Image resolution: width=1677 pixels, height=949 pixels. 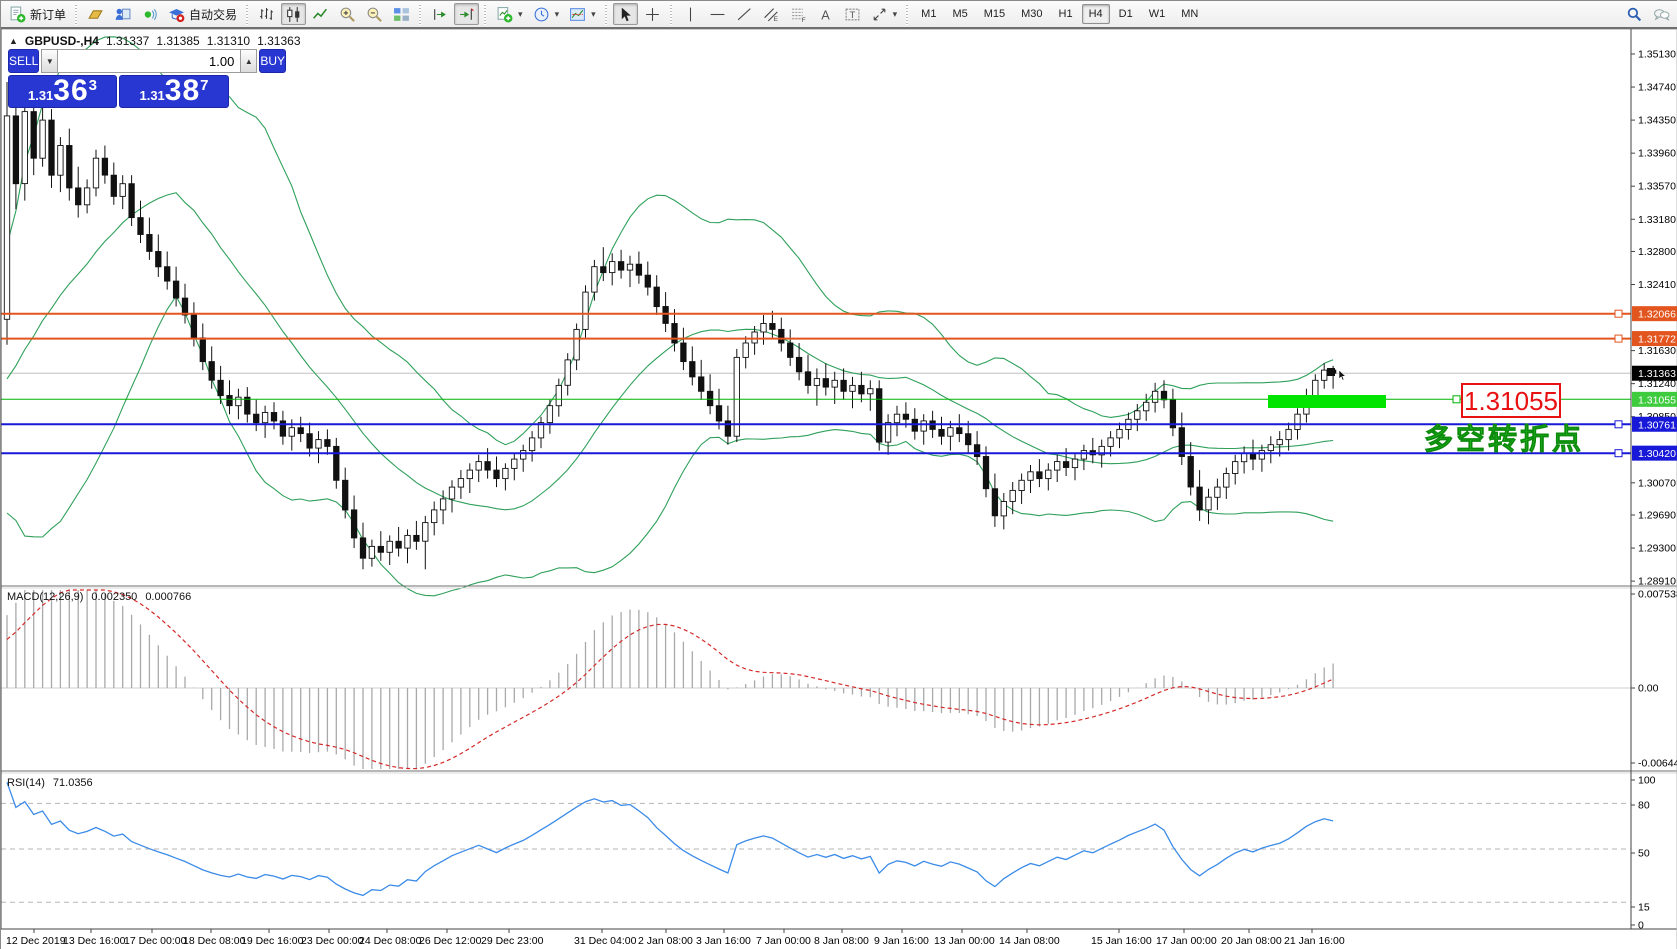 What do you see at coordinates (798, 14) in the screenshot?
I see `fibonacci-button: F` at bounding box center [798, 14].